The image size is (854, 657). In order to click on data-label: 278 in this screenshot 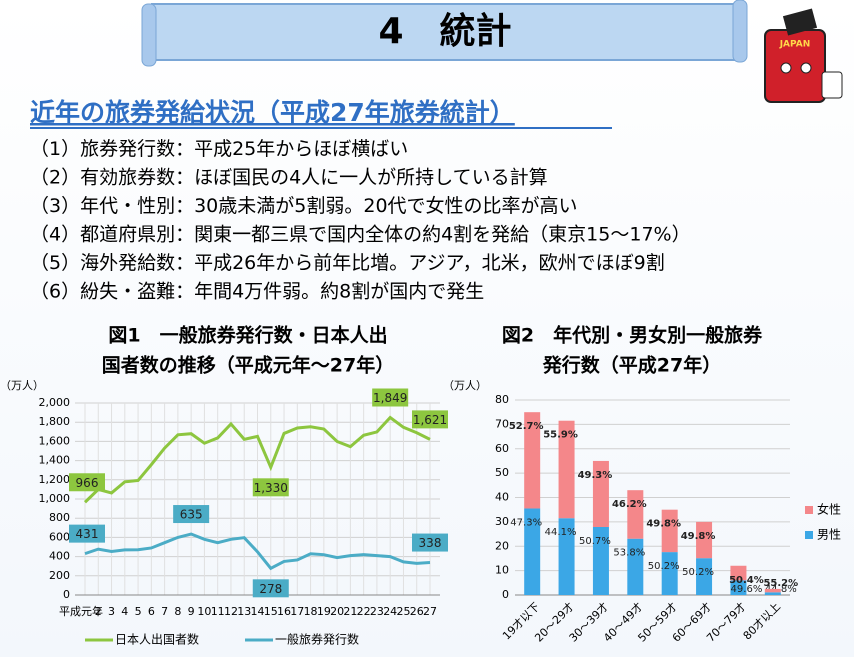, I will do `click(270, 589)`.